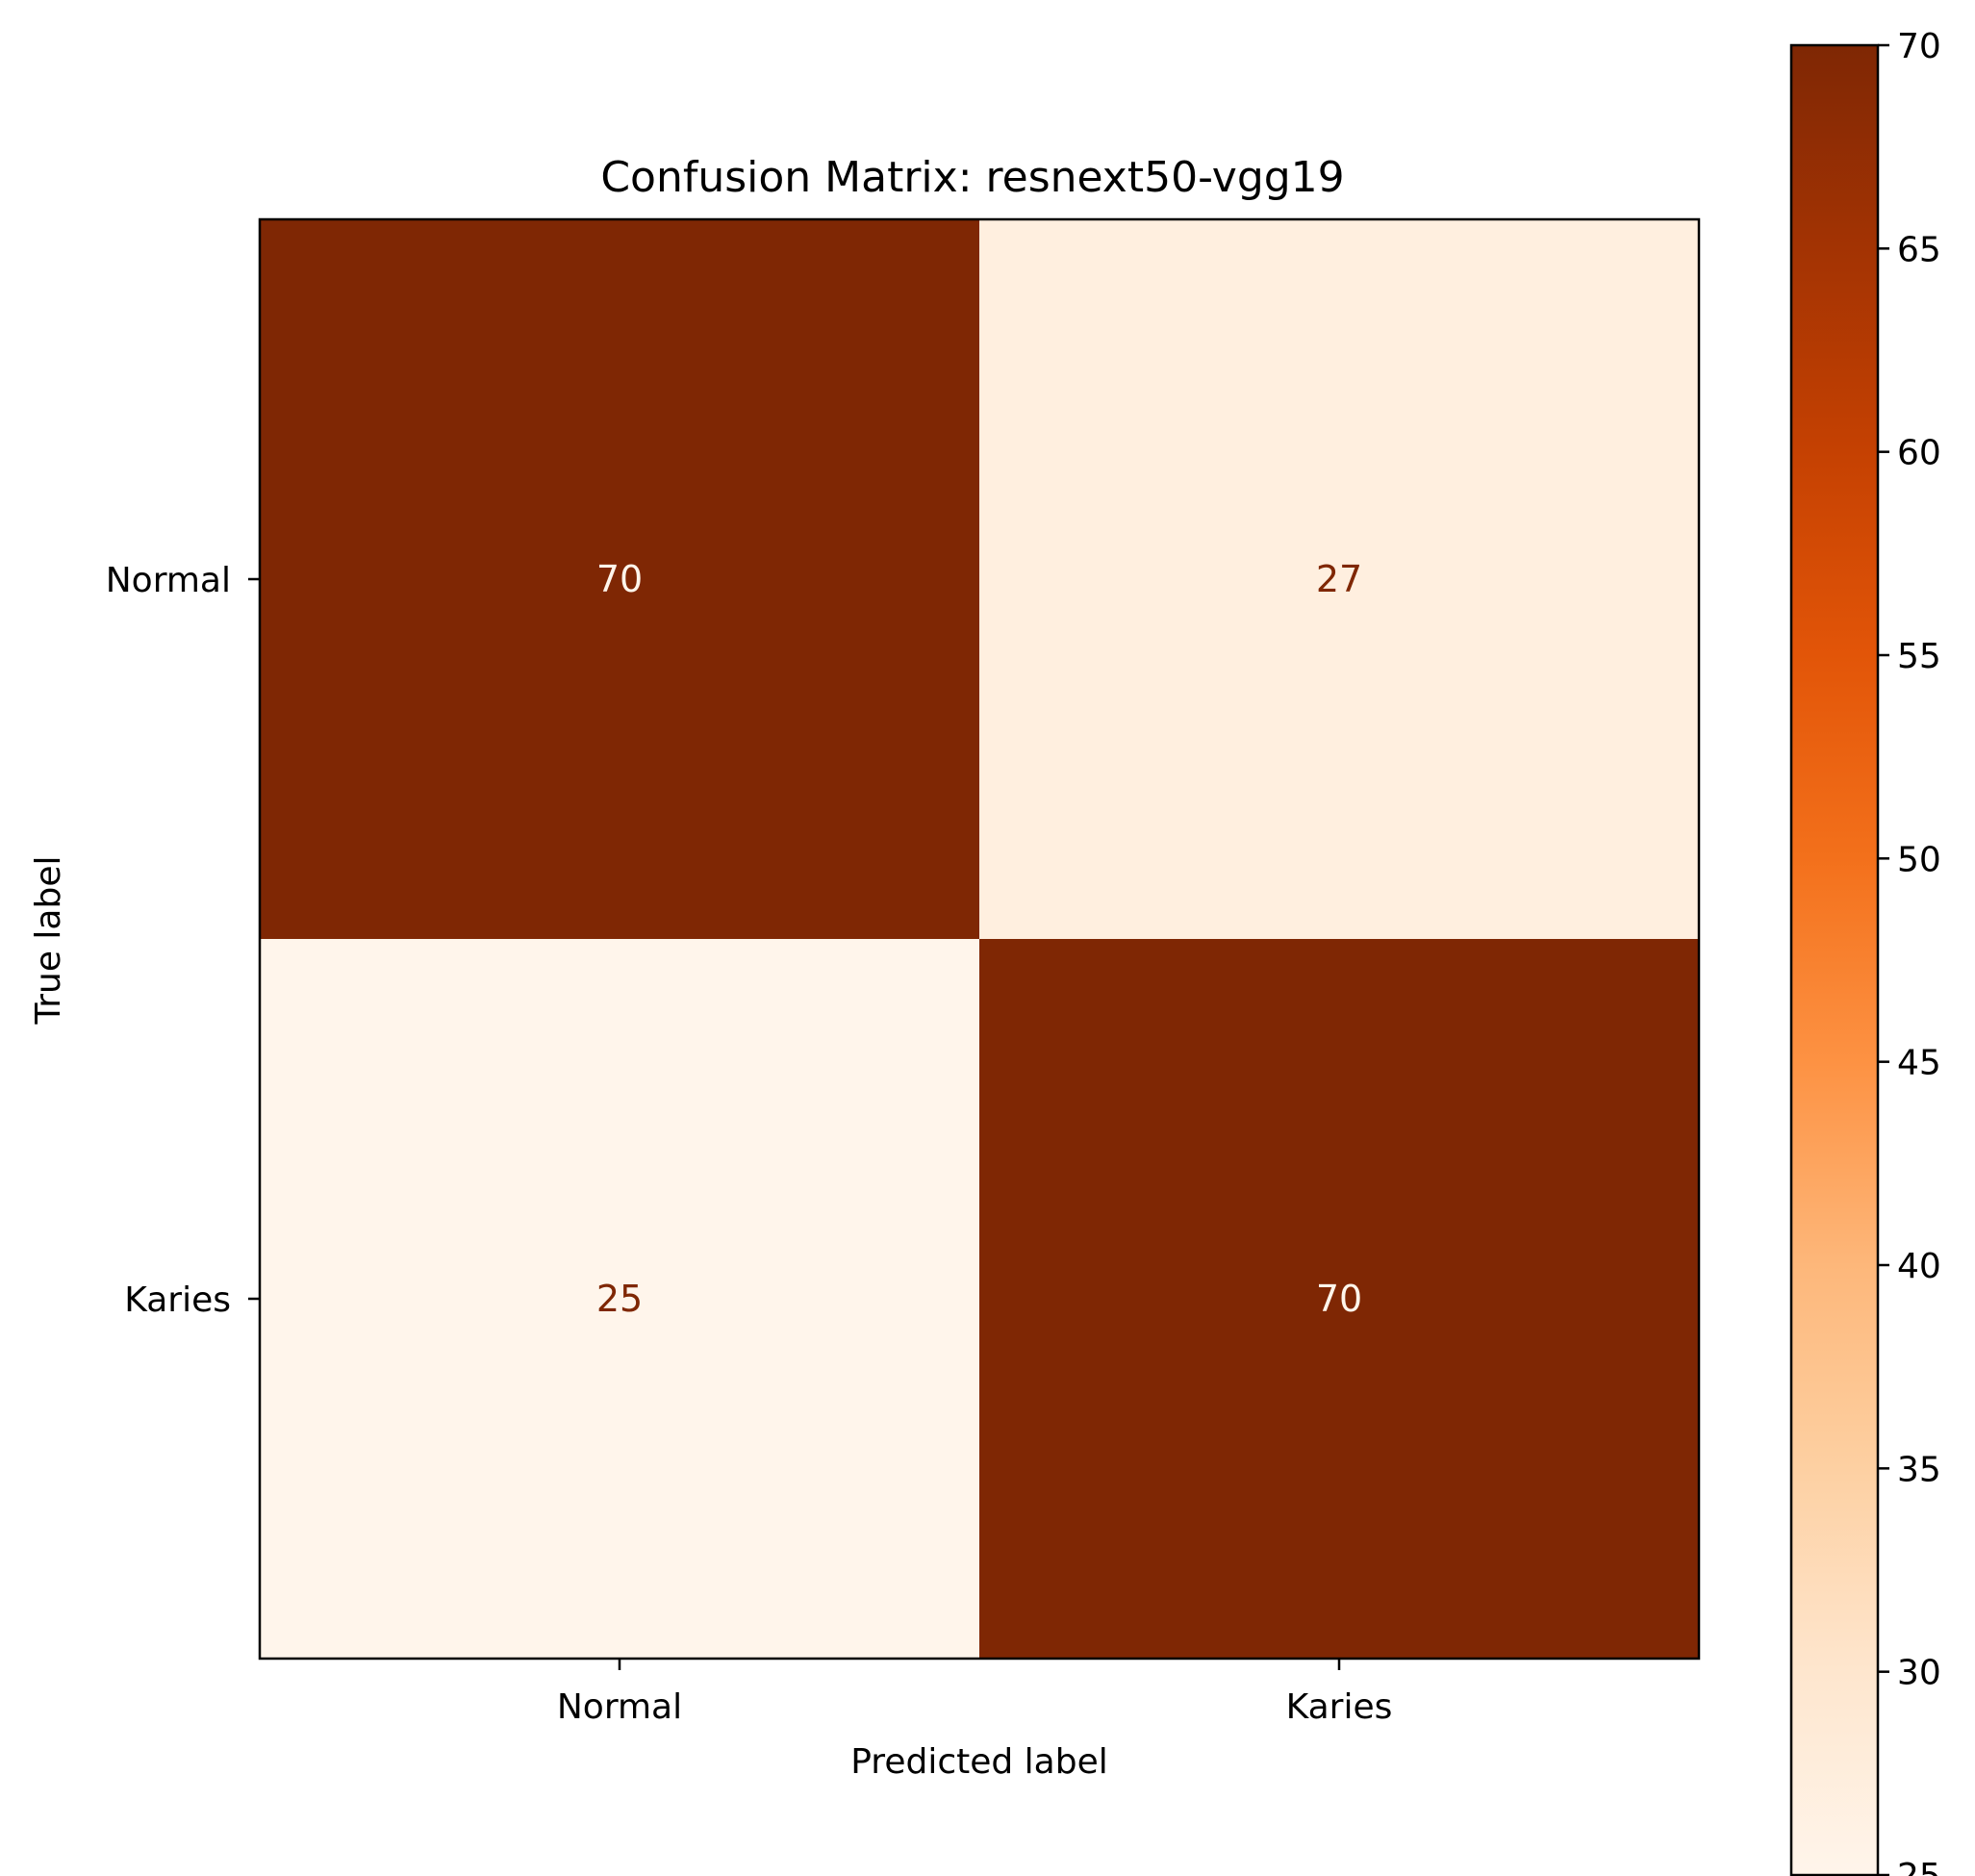  What do you see at coordinates (972, 177) in the screenshot?
I see `chart-title: Confusion Matrix: resnext50-vgg19` at bounding box center [972, 177].